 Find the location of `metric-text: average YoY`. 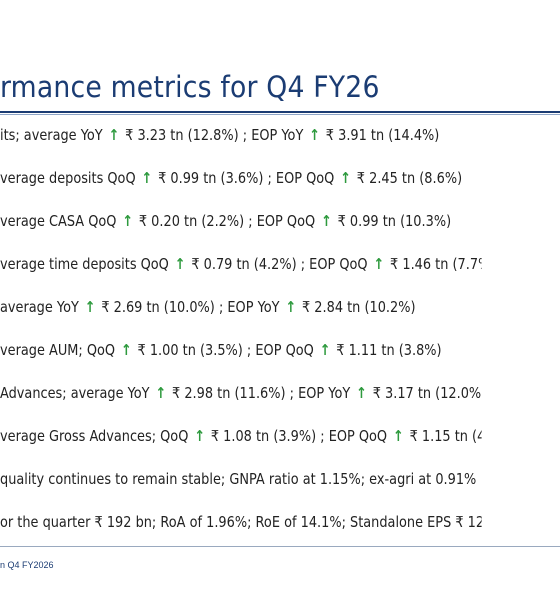

metric-text: average YoY is located at coordinates (39, 307).